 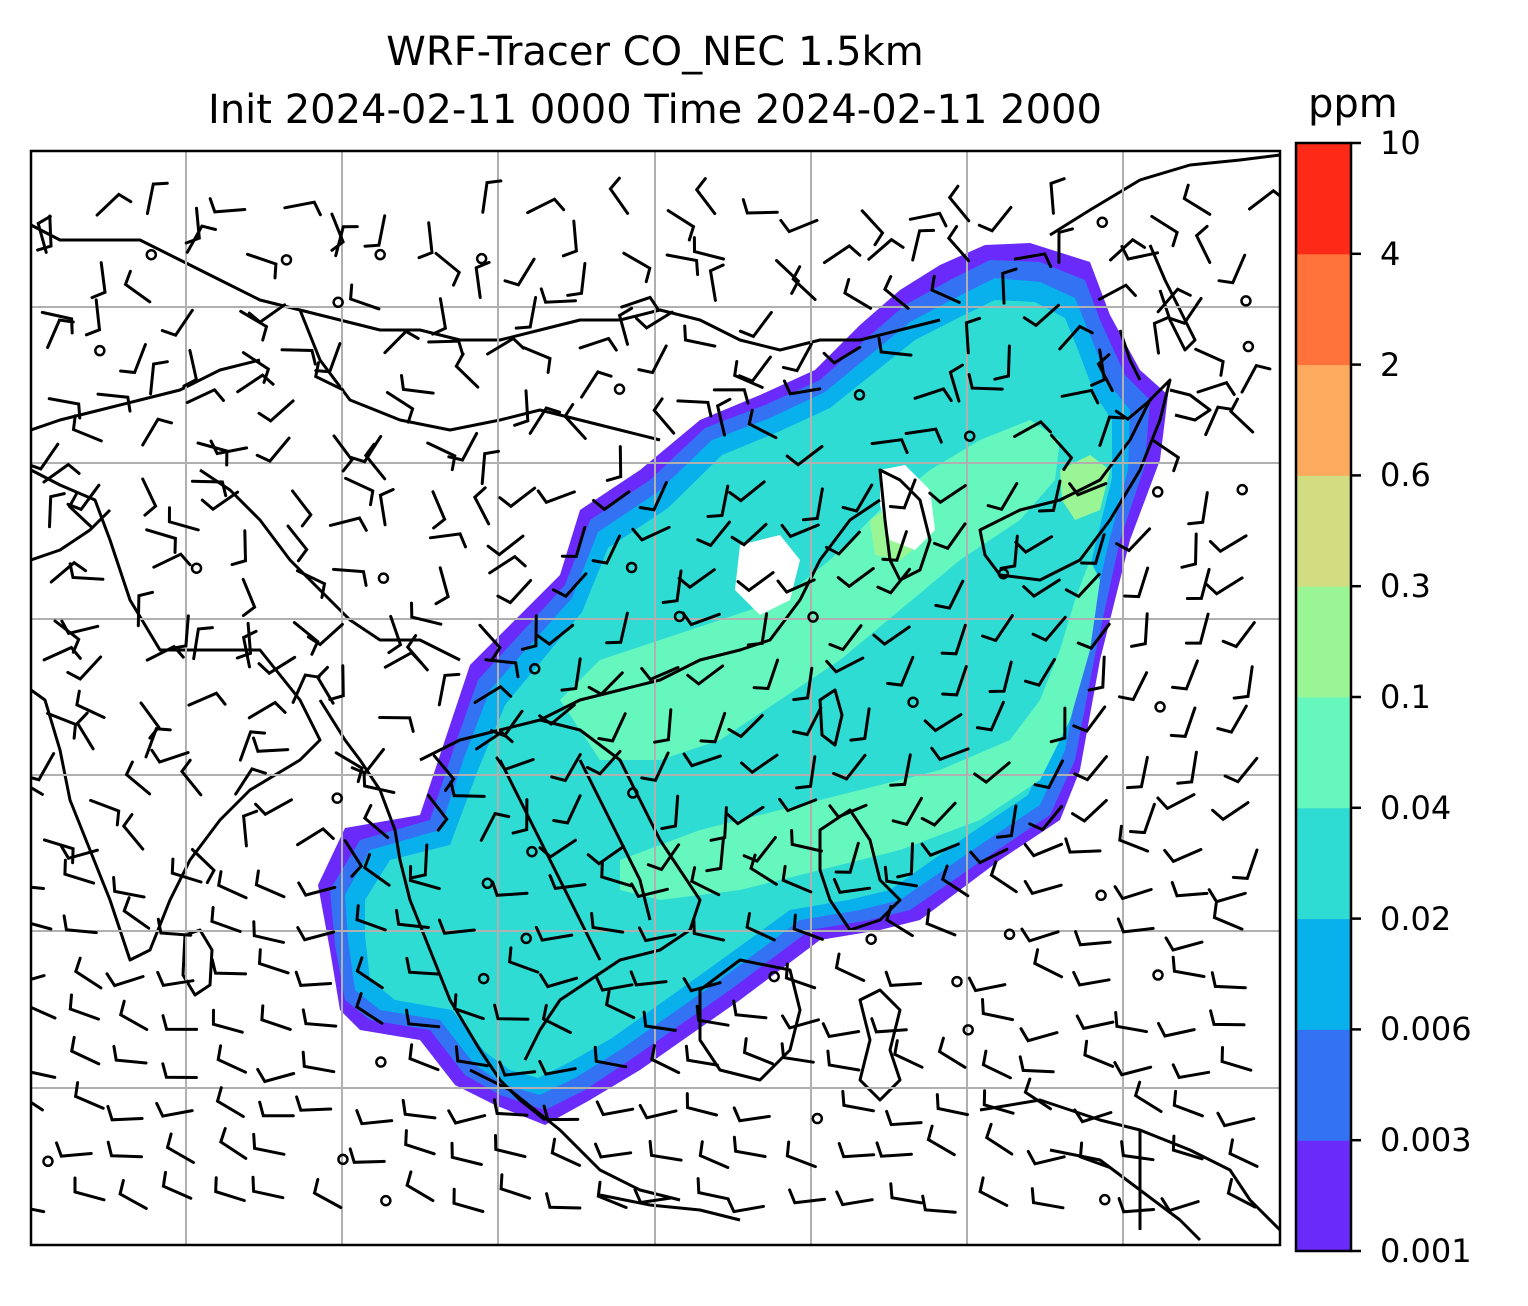 I want to click on colorbar-tick-label: 0.003, so click(x=1426, y=1140).